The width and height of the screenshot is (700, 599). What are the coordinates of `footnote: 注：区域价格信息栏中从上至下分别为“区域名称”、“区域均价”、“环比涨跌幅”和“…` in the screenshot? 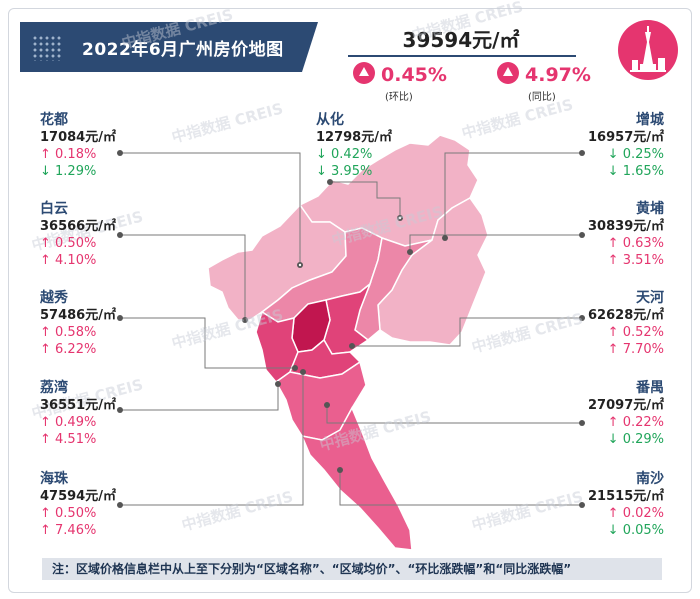 It's located at (352, 569).